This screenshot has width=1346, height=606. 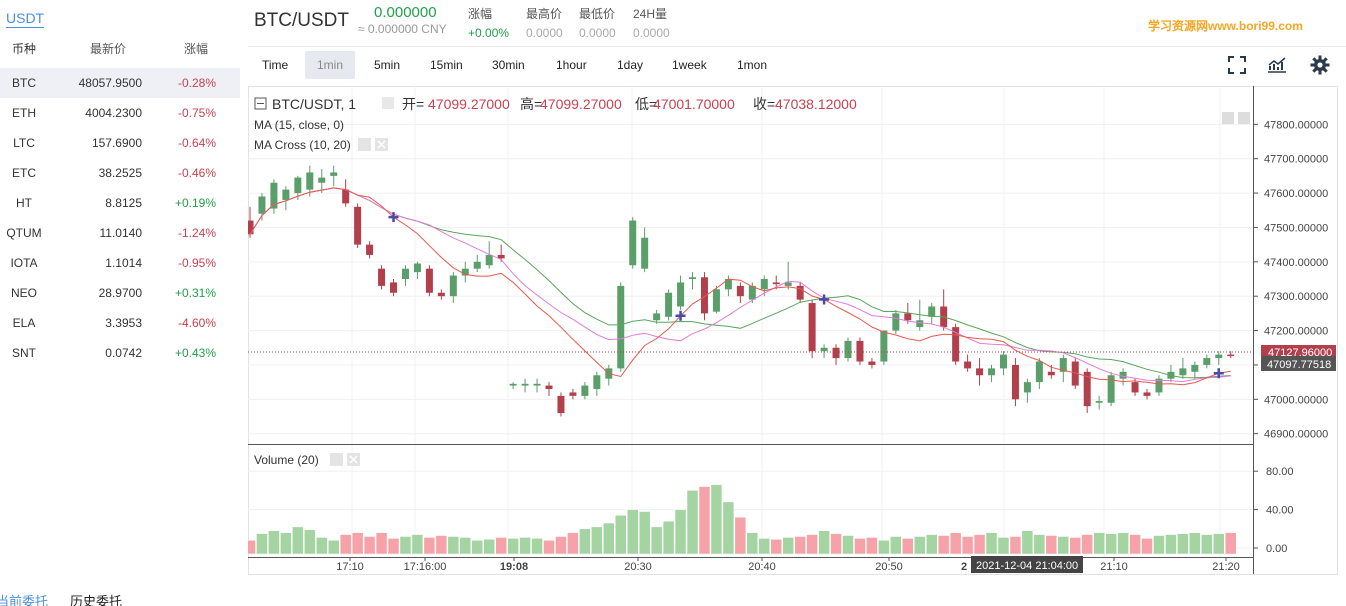 What do you see at coordinates (24, 353) in the screenshot?
I see `market-symbol: SNT` at bounding box center [24, 353].